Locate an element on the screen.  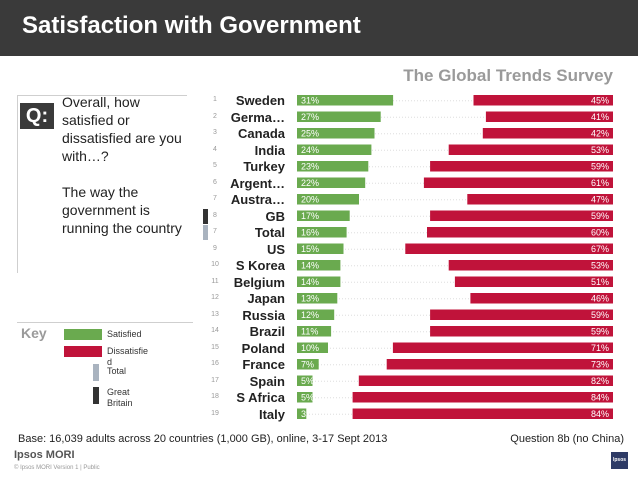
label-dissatisfied: 71% is located at coordinates (600, 348).